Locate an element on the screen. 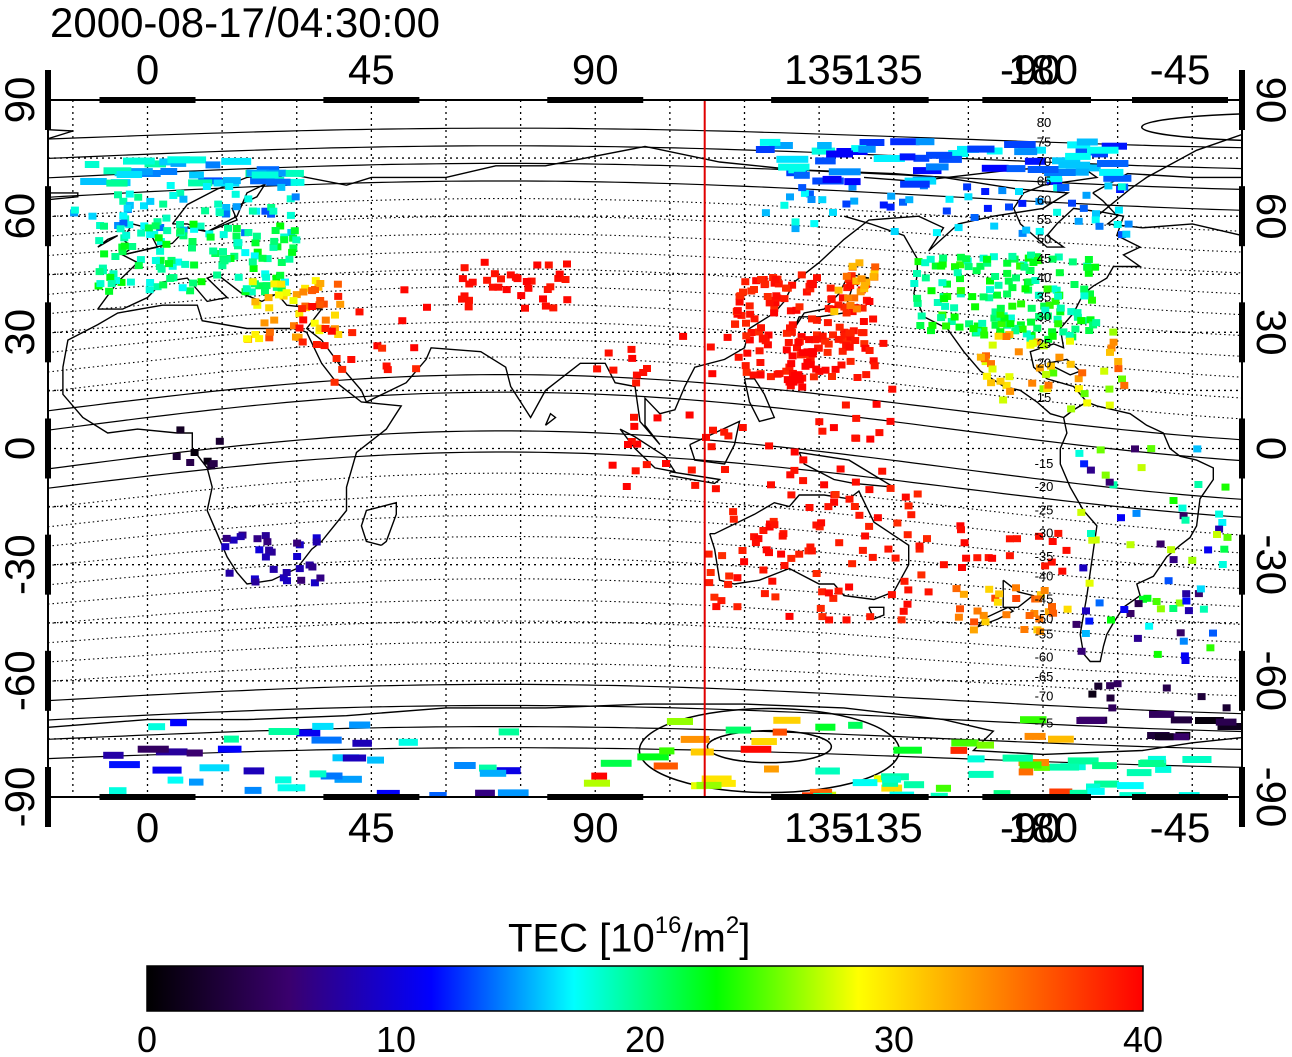  x-tick-label-bottom: 180 is located at coordinates (1043, 827).